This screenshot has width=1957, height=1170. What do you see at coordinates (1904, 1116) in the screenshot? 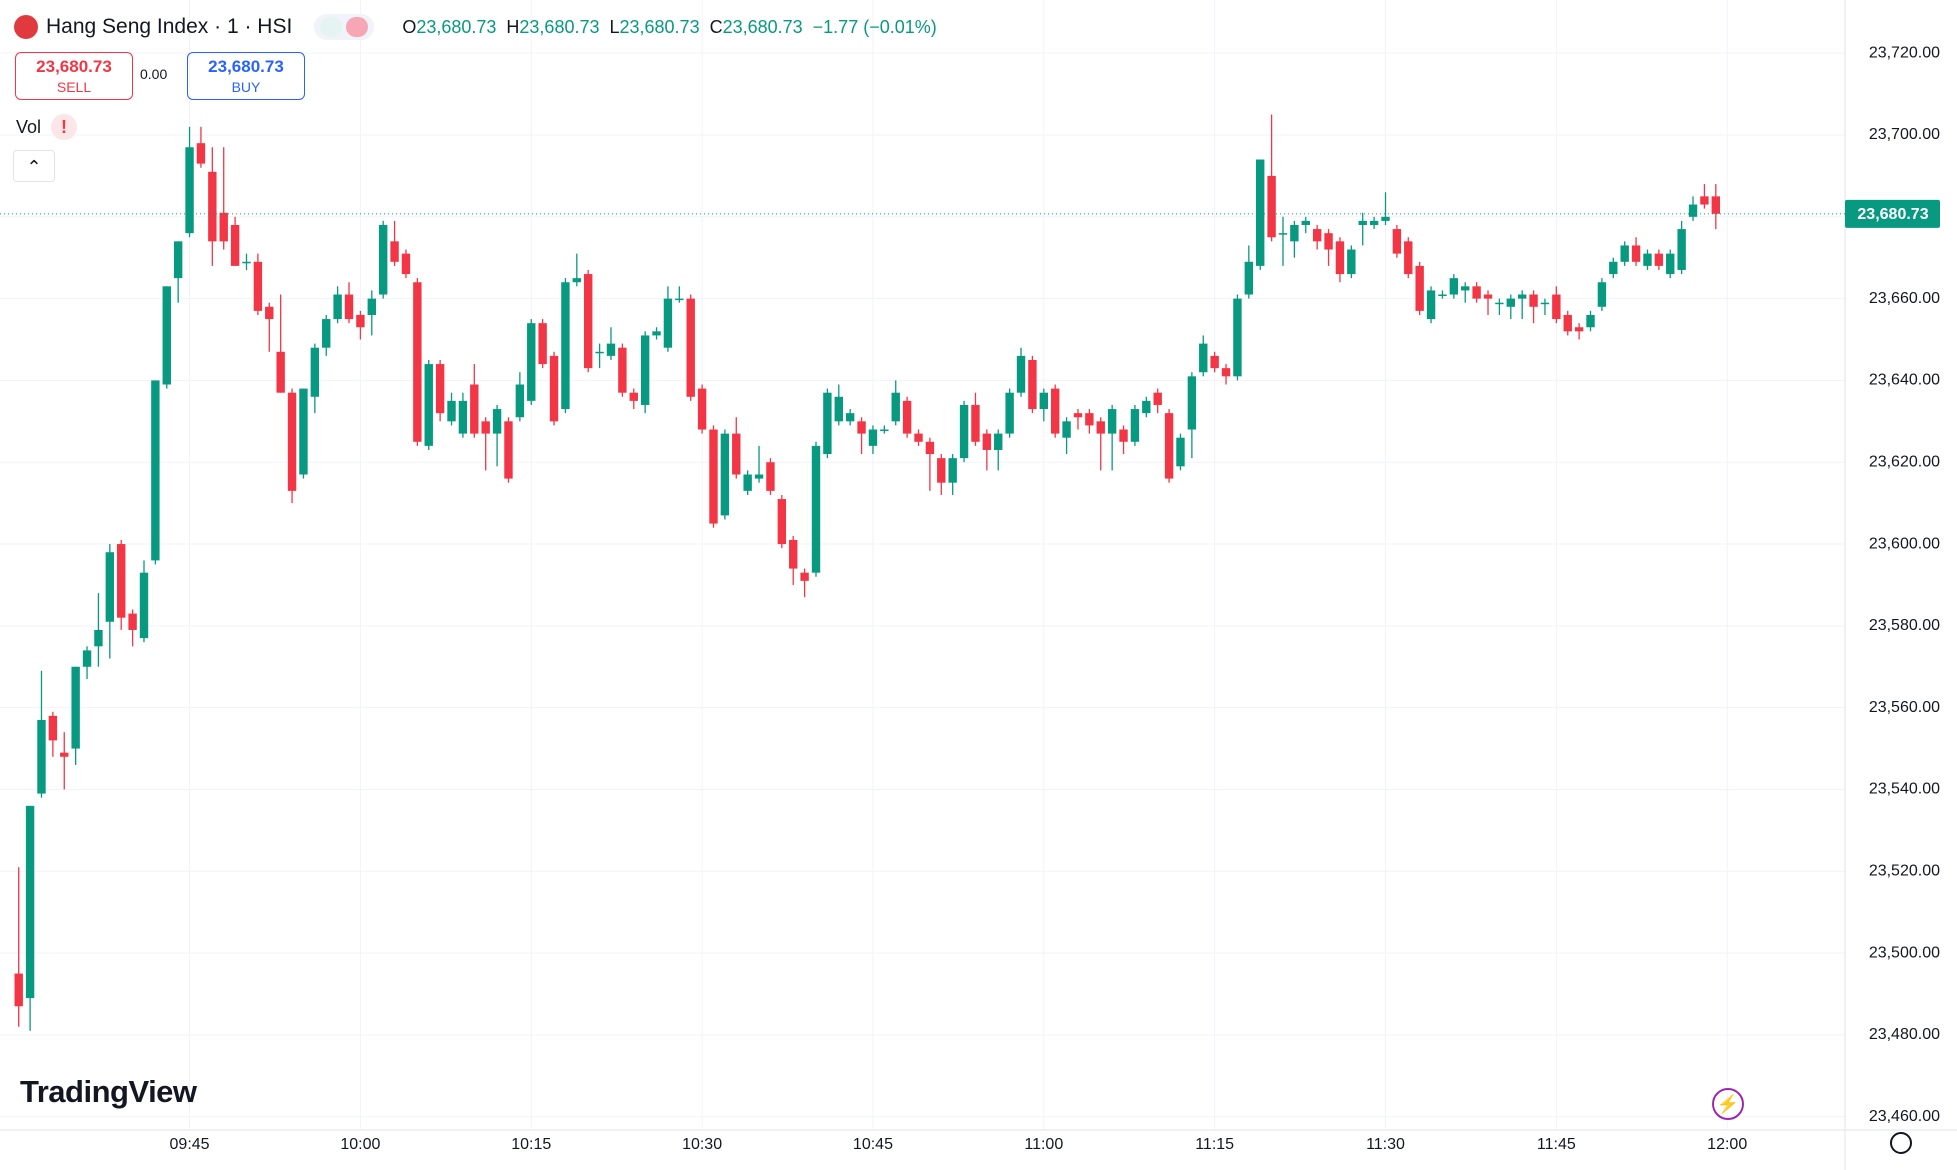
I see `y-tick-label: 23,460.00` at bounding box center [1904, 1116].